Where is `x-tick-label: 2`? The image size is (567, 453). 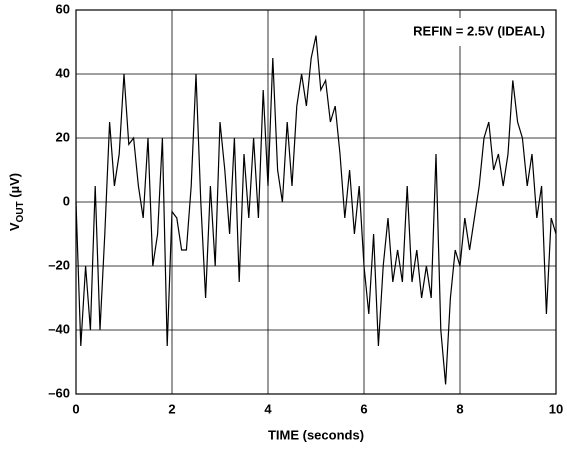
x-tick-label: 2 is located at coordinates (171, 408).